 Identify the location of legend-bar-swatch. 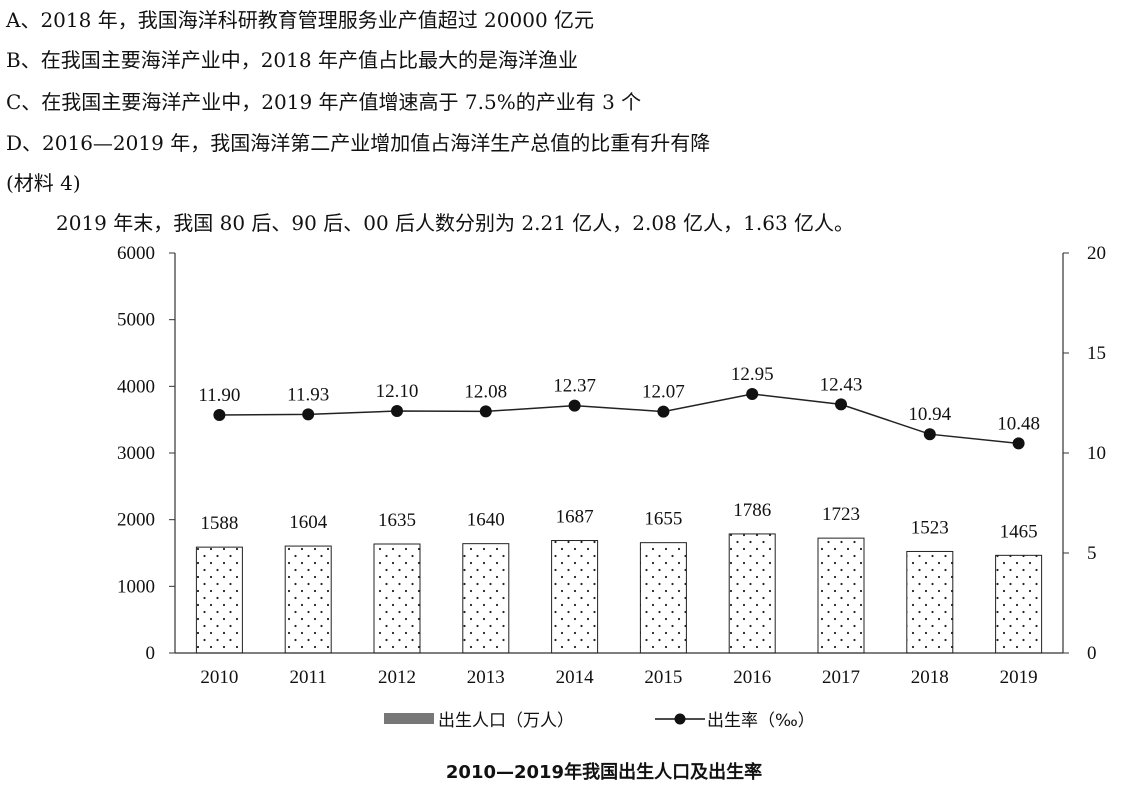
(409, 718).